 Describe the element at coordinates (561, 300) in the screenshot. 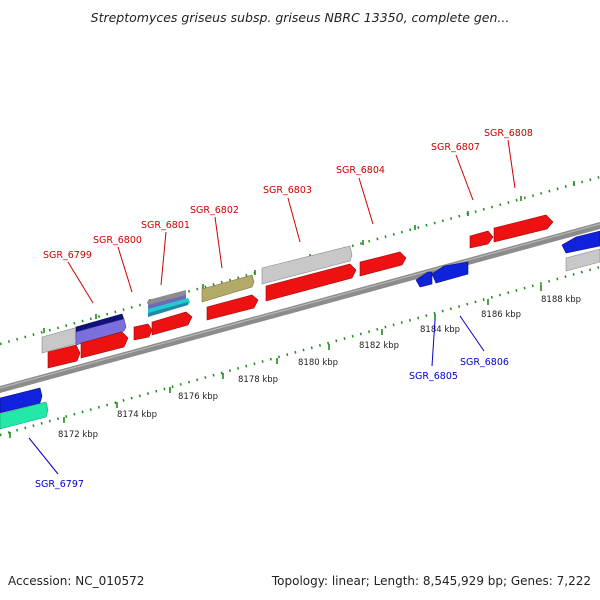

I see `scale-label-8188: 8188 kbp` at that location.